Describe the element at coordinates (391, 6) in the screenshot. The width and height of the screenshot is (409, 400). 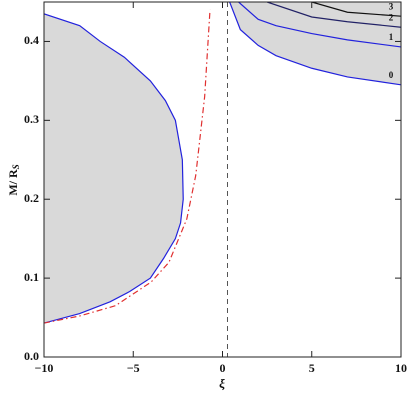
I see `curve-label: 3` at that location.